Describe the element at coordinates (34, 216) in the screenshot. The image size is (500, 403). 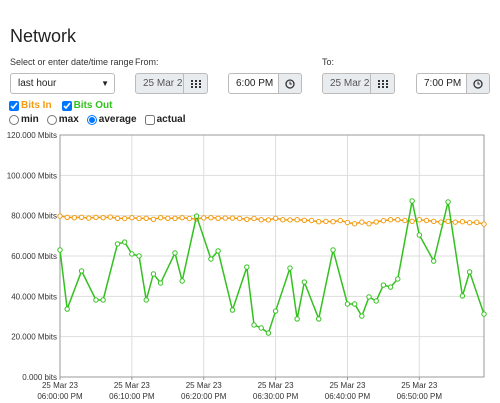
I see `y-tick-label: 80.000 Mbits` at that location.